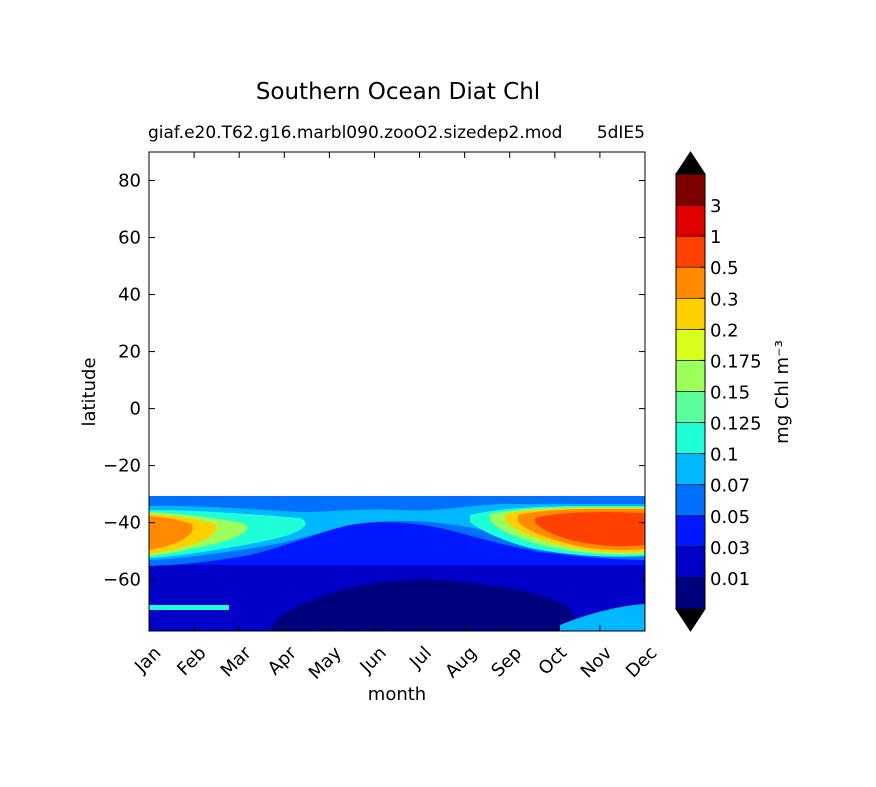 The image size is (876, 787). What do you see at coordinates (597, 662) in the screenshot?
I see `x-tick-label: Nov` at bounding box center [597, 662].